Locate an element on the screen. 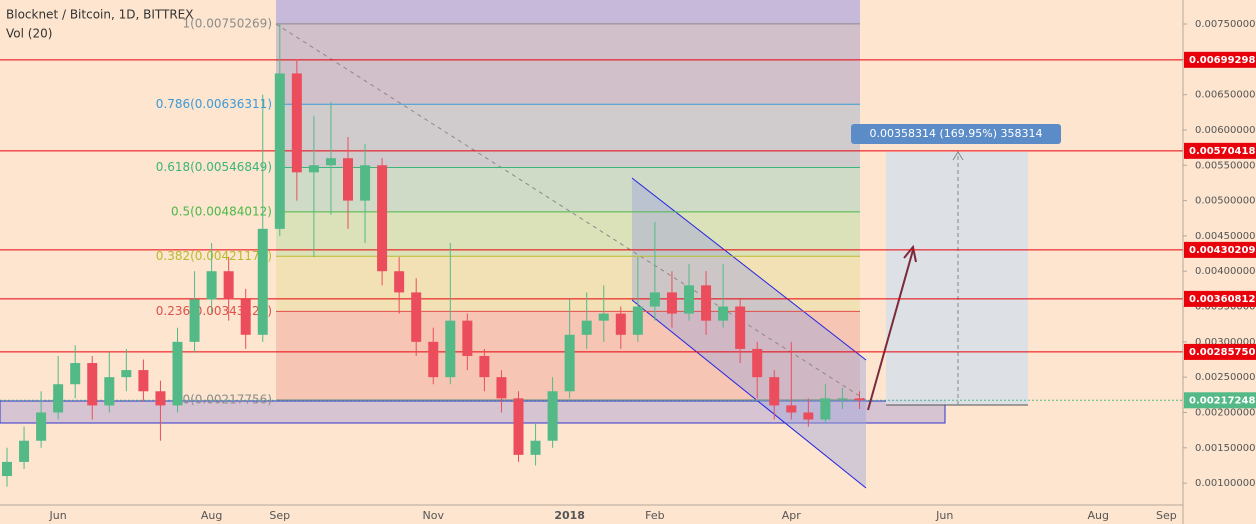 This screenshot has height=524, width=1256. fib-label: 1(0.00750269) is located at coordinates (227, 23).